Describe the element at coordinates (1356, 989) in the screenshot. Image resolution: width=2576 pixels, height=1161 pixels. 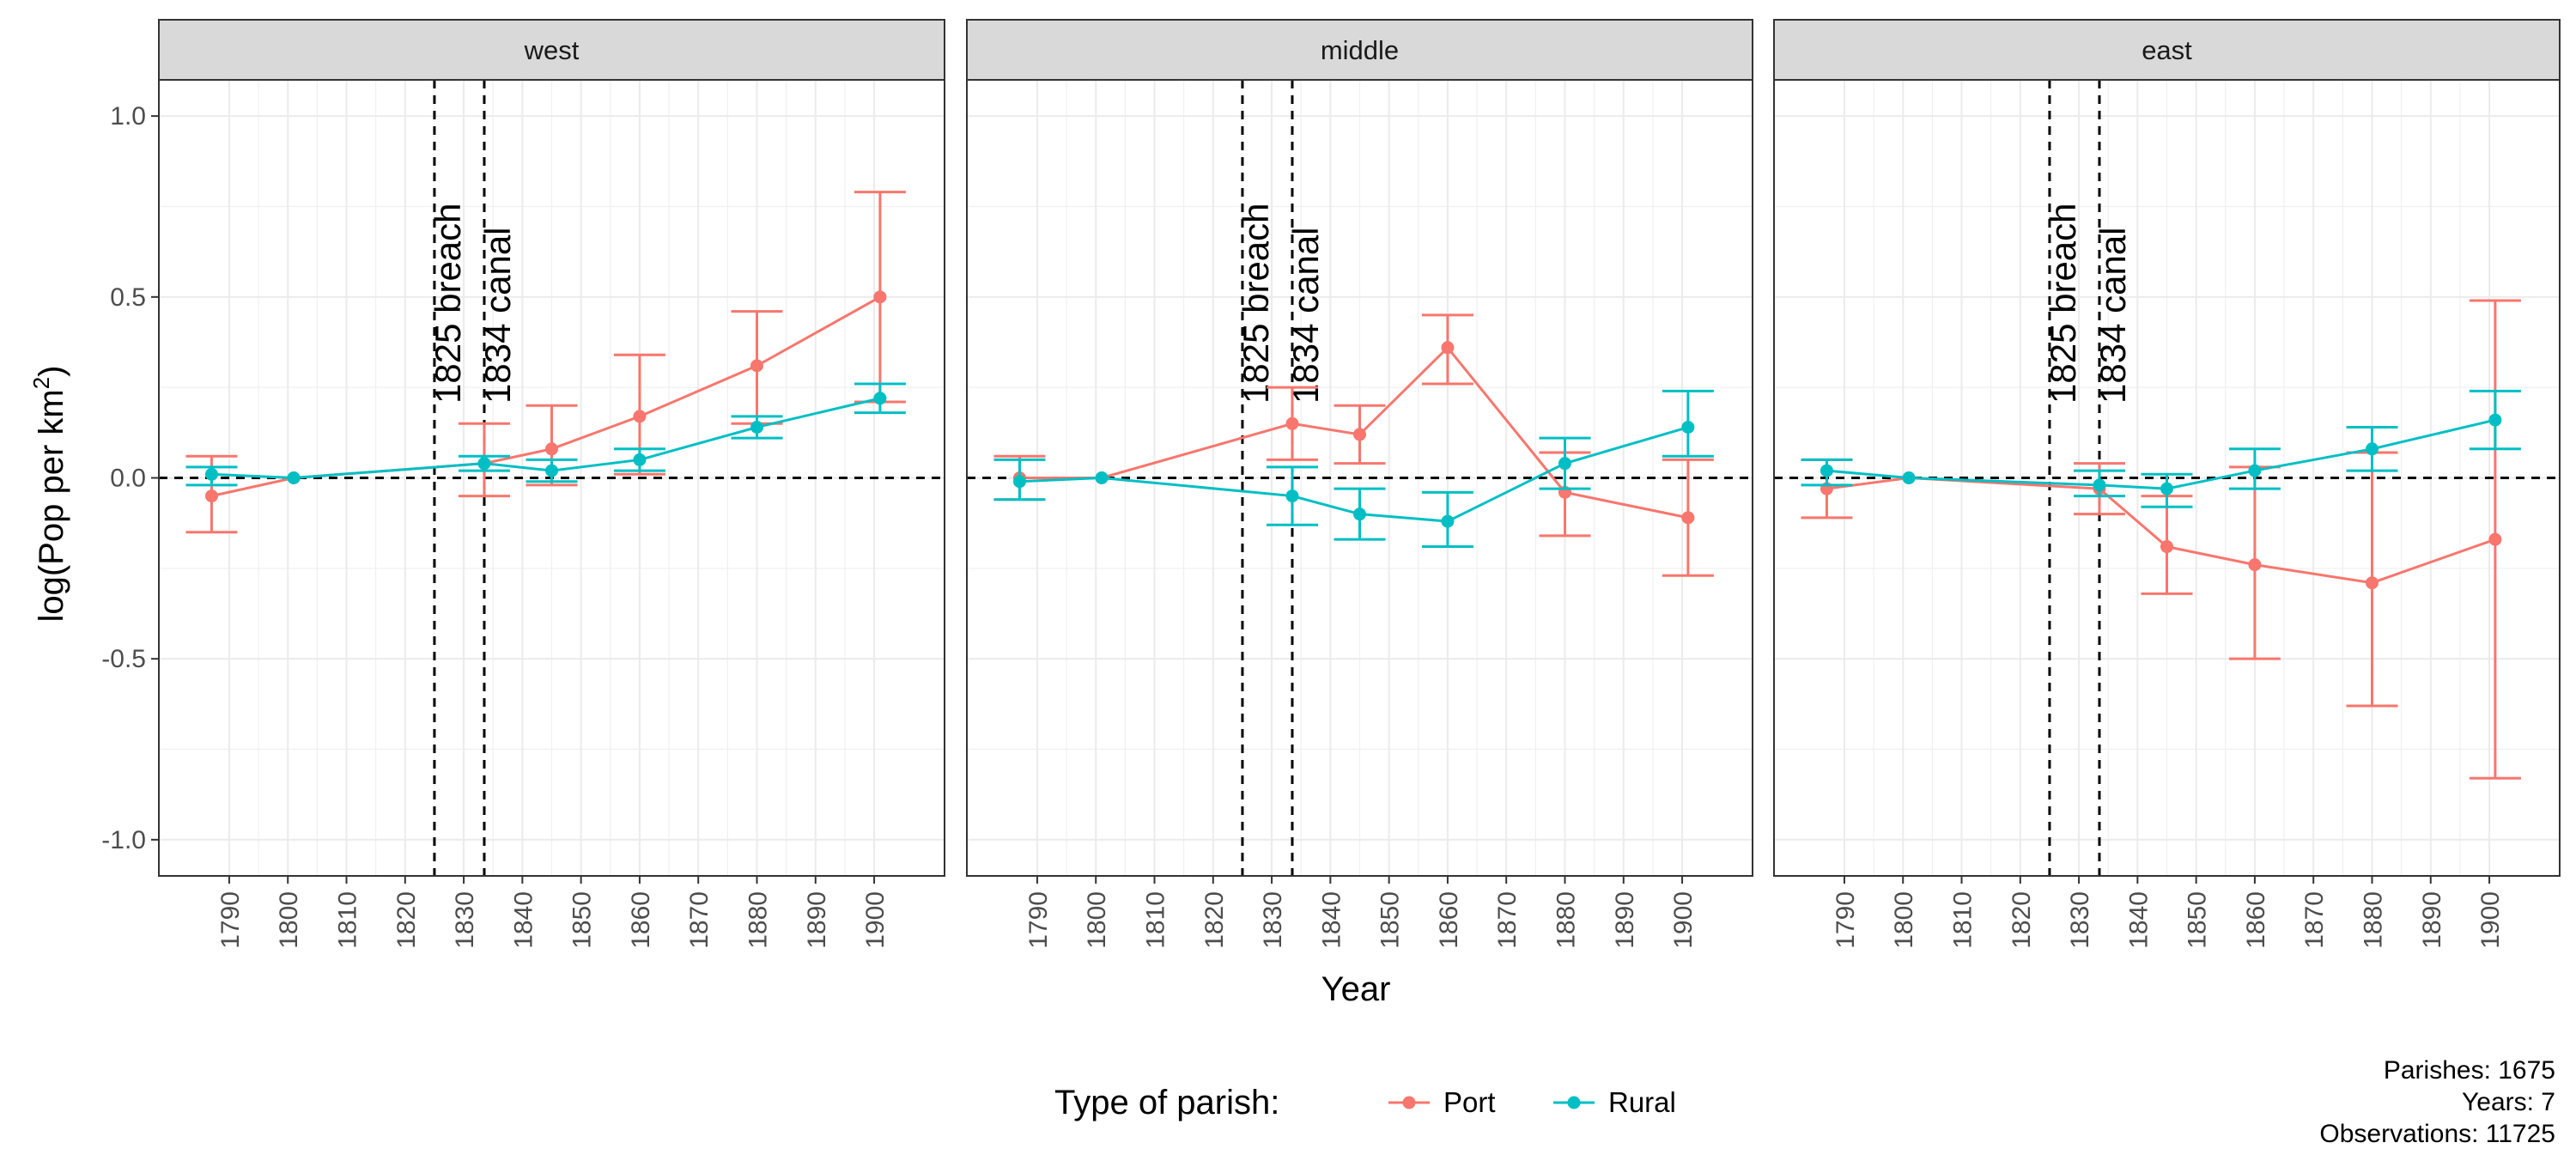
I see `x-axis-title: Year` at that location.